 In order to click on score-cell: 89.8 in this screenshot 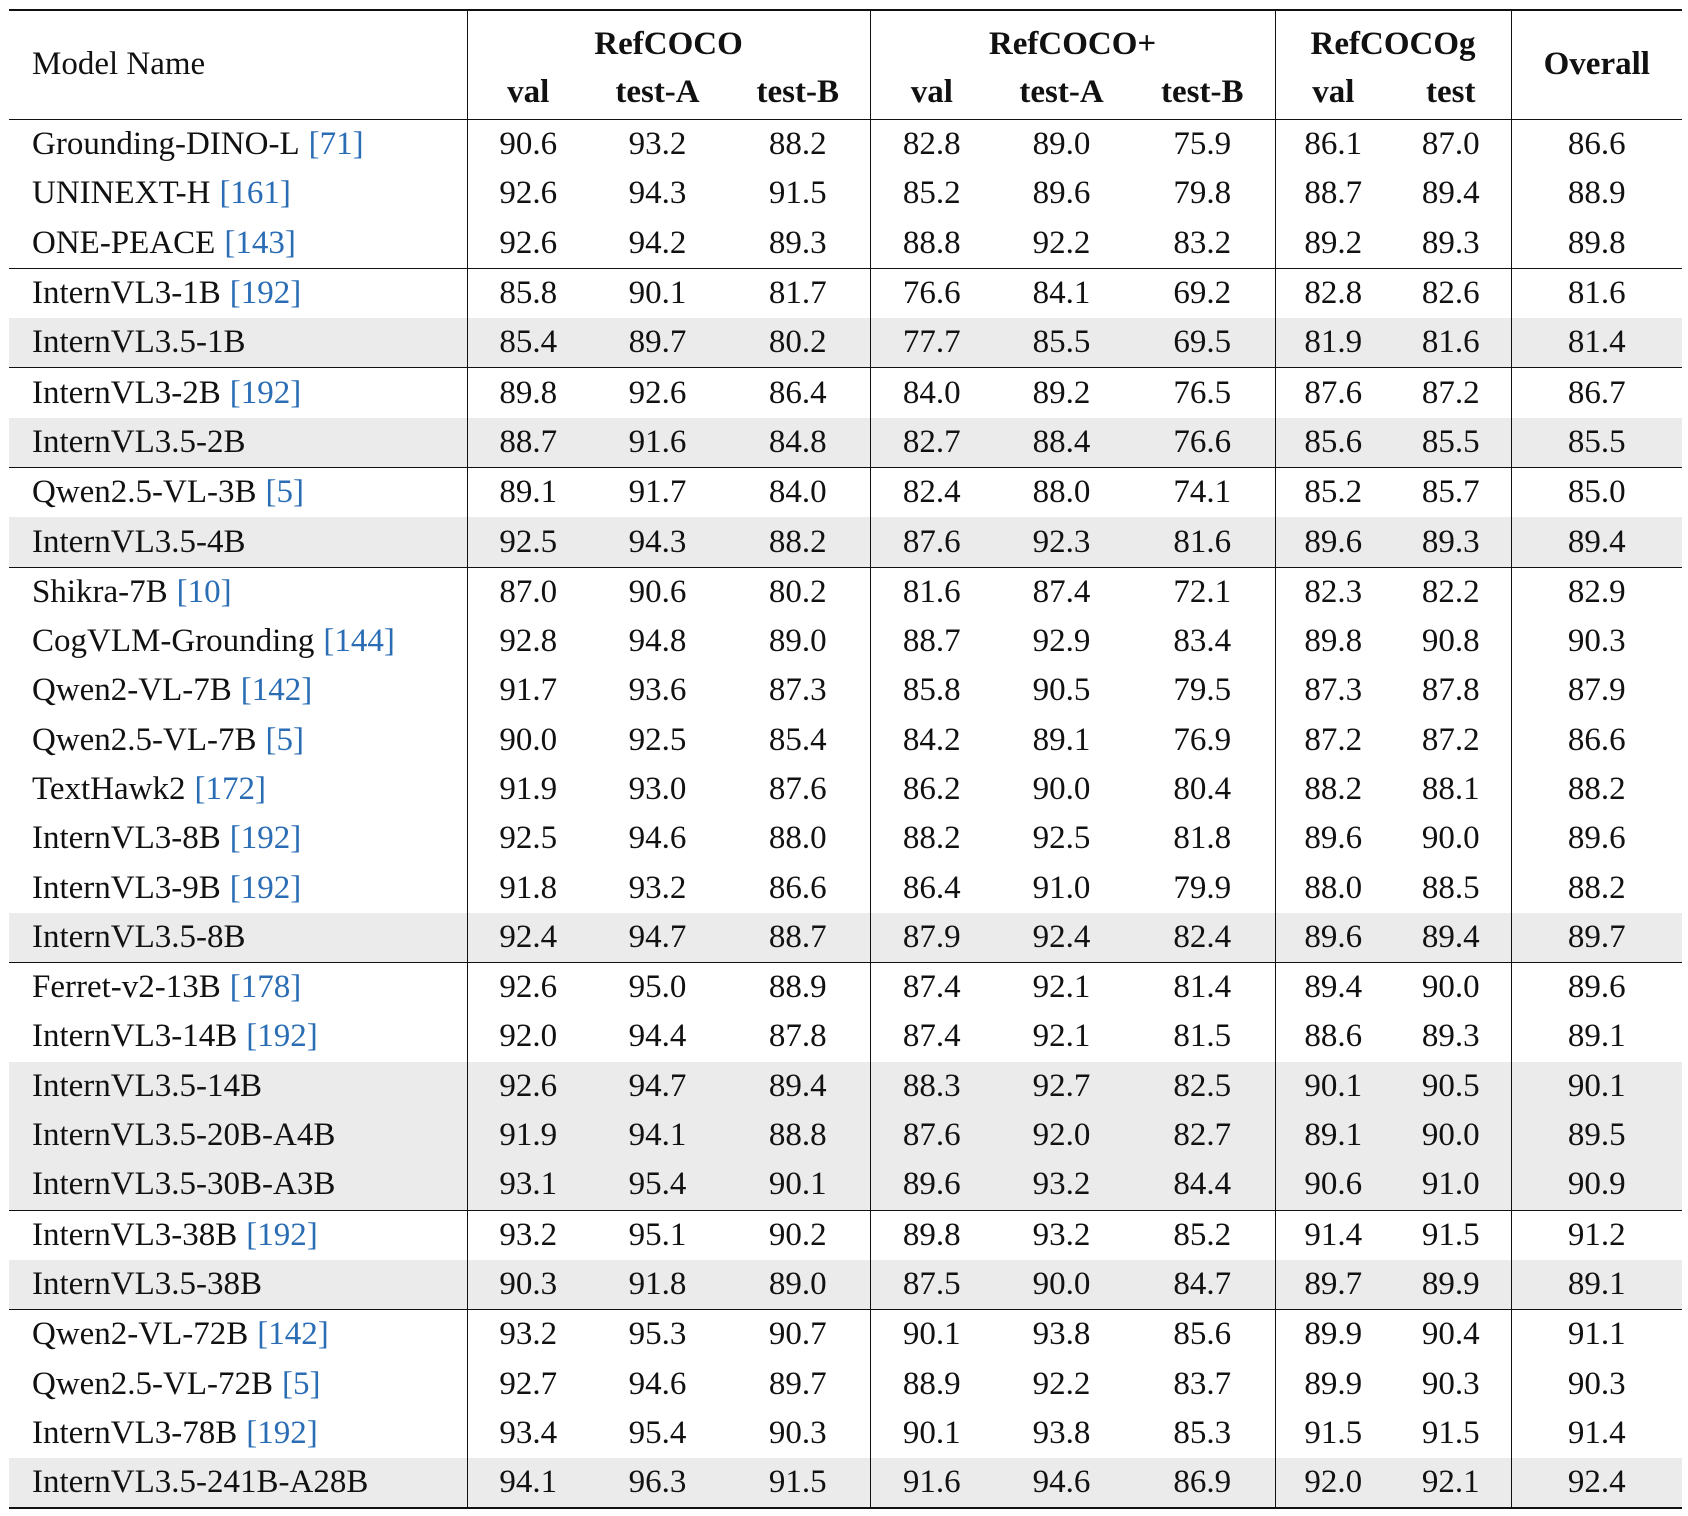, I will do `click(528, 392)`.